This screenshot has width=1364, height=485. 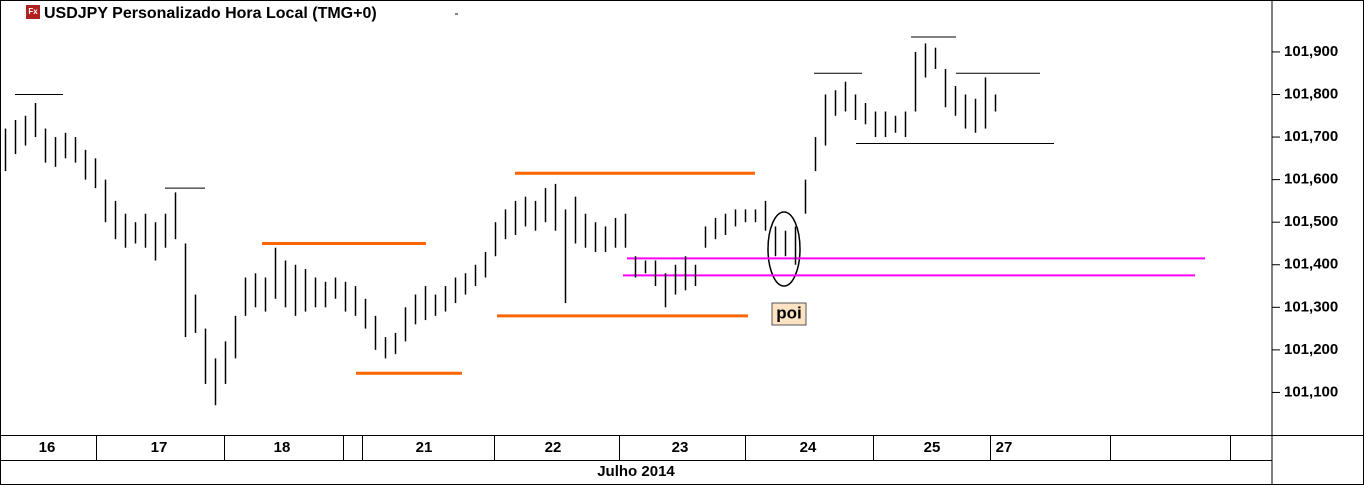 What do you see at coordinates (1311, 264) in the screenshot?
I see `y-tick-label: 101,400` at bounding box center [1311, 264].